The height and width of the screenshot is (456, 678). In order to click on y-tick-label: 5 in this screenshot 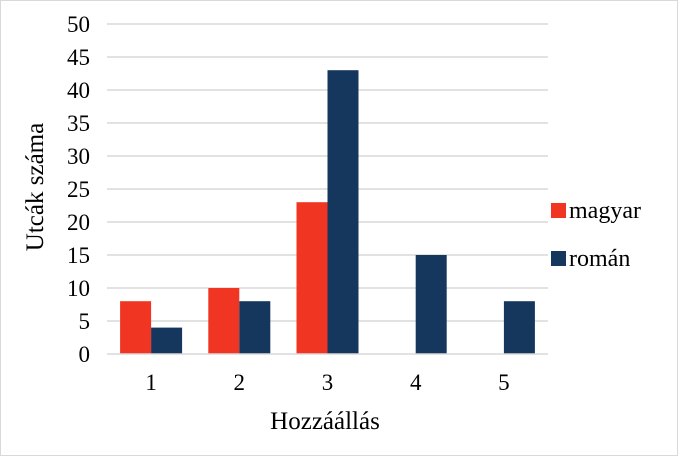, I will do `click(85, 321)`.